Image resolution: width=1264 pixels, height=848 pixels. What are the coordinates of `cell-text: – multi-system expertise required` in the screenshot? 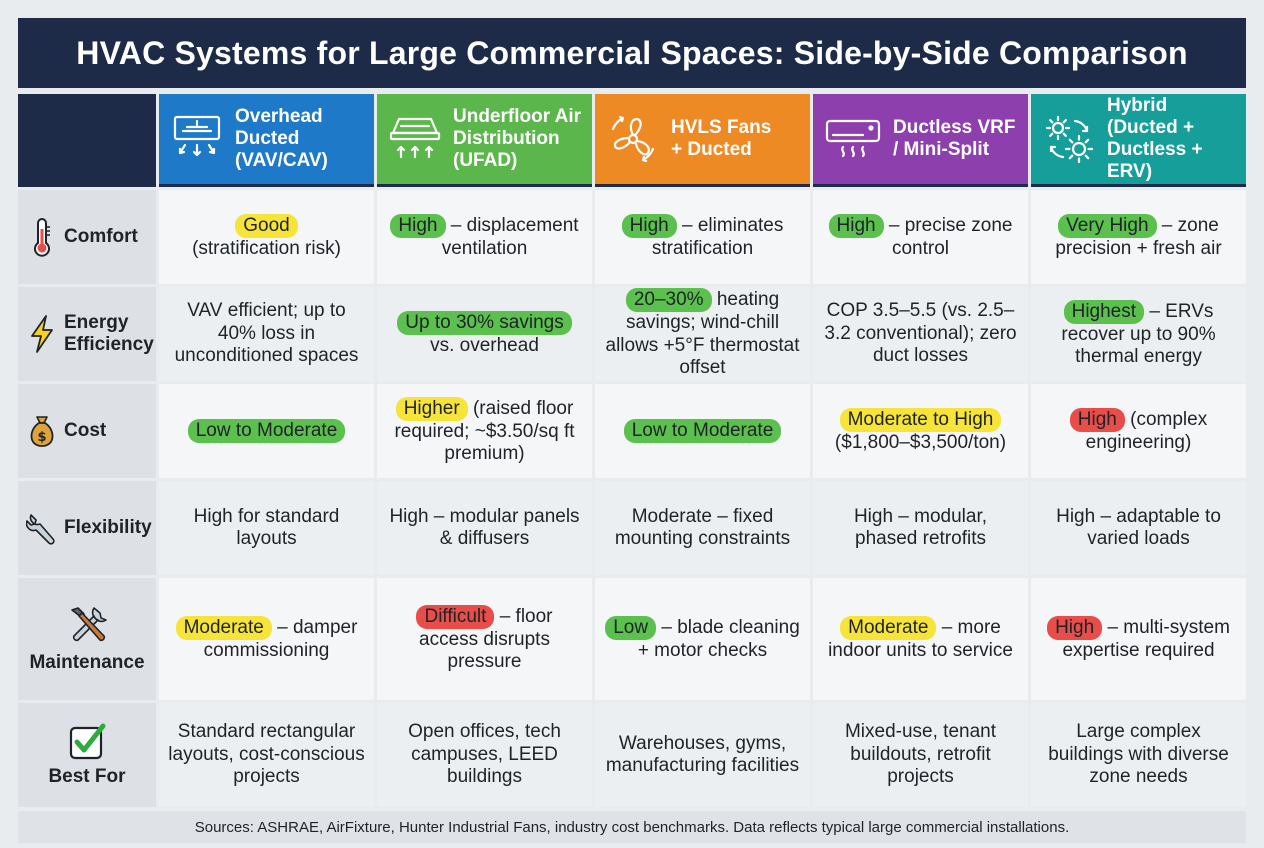 It's located at (1146, 638).